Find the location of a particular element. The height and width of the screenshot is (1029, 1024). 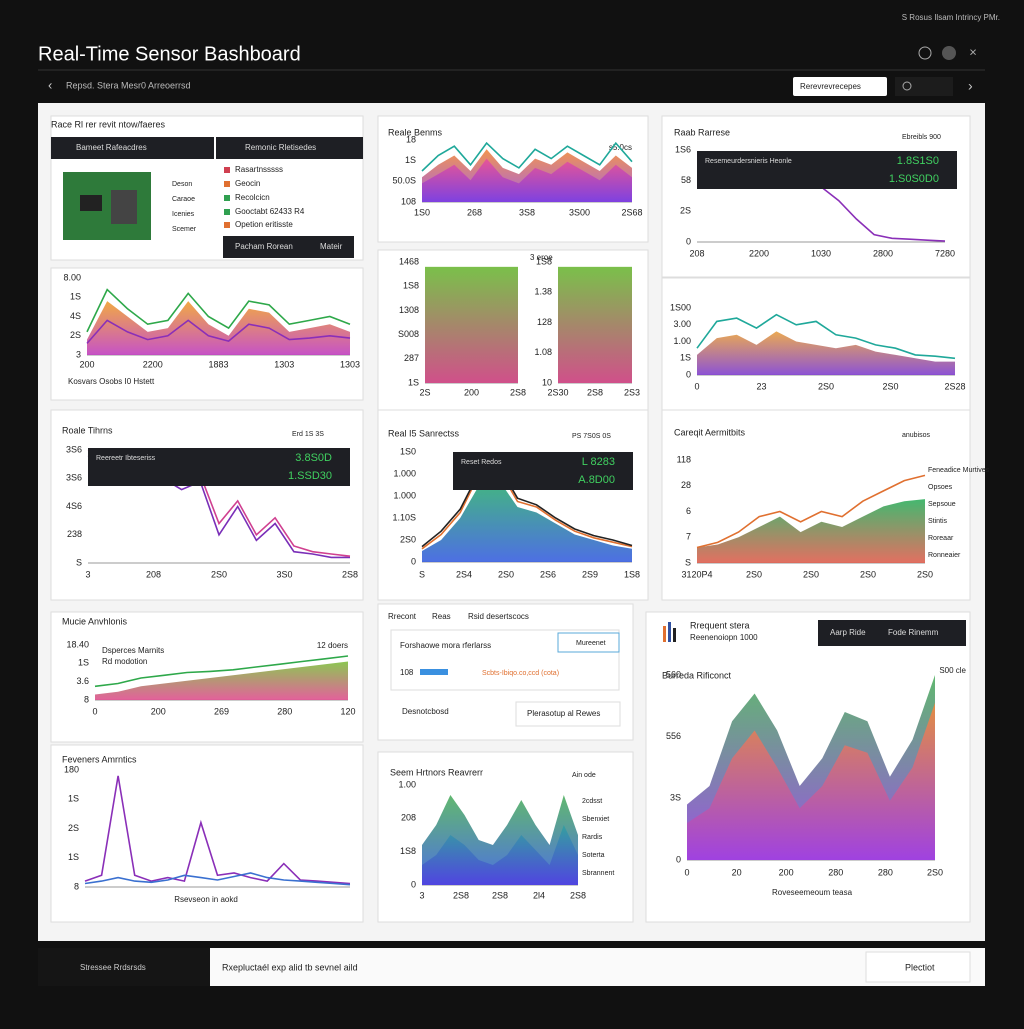

y-tick-label: 1.38 is located at coordinates (543, 292).